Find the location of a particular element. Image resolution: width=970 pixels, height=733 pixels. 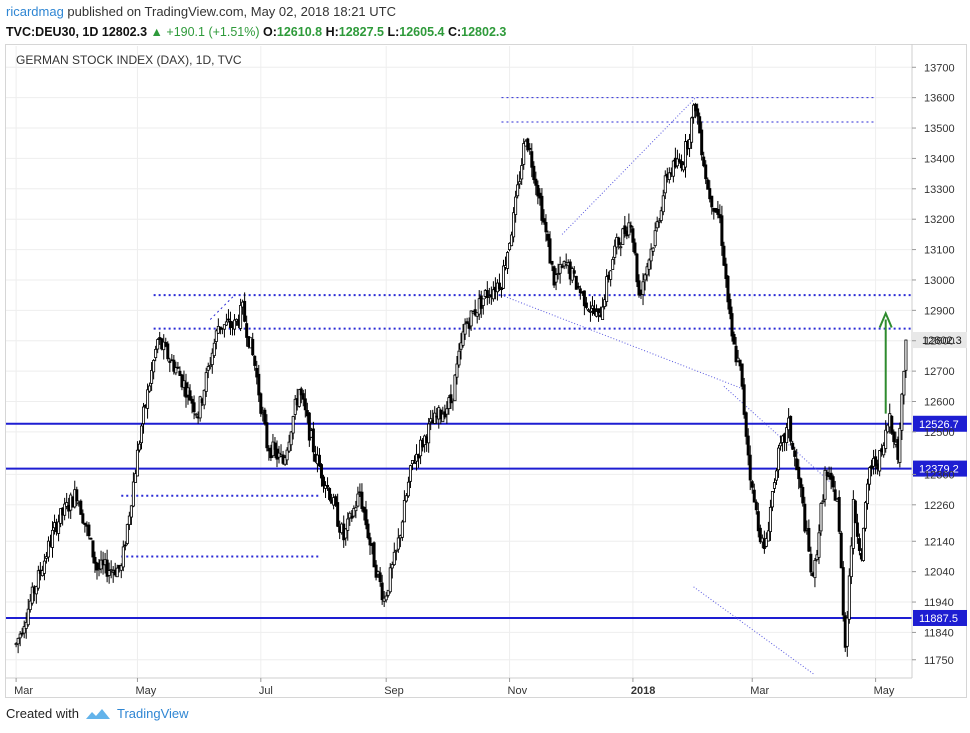

y-tick-label: 11940 is located at coordinates (939, 603).